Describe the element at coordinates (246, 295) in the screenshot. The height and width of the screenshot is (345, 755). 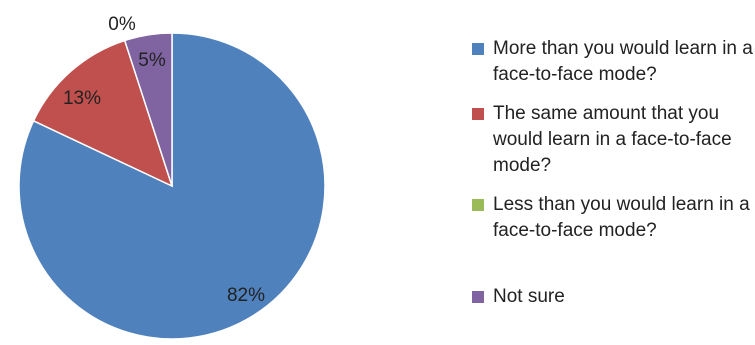
I see `data-label-more: 82%` at that location.